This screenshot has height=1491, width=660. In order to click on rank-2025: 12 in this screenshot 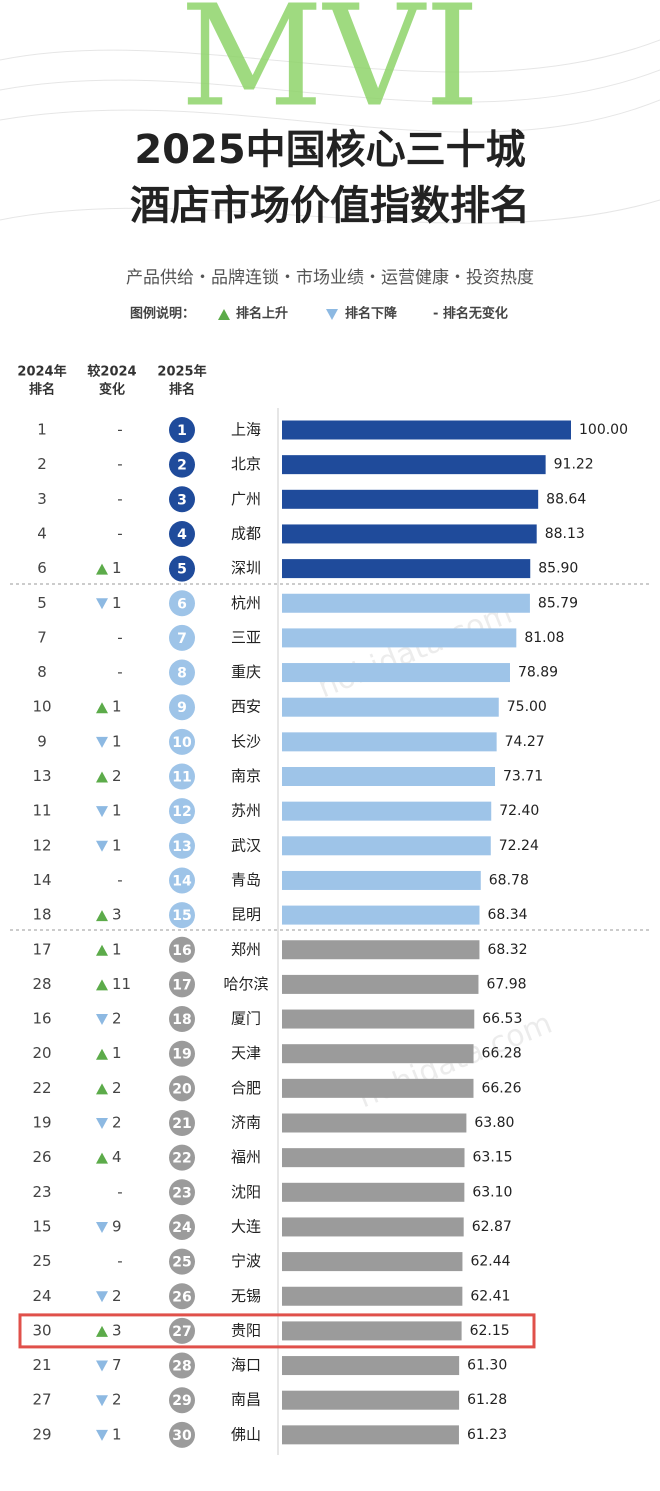, I will do `click(181, 812)`.